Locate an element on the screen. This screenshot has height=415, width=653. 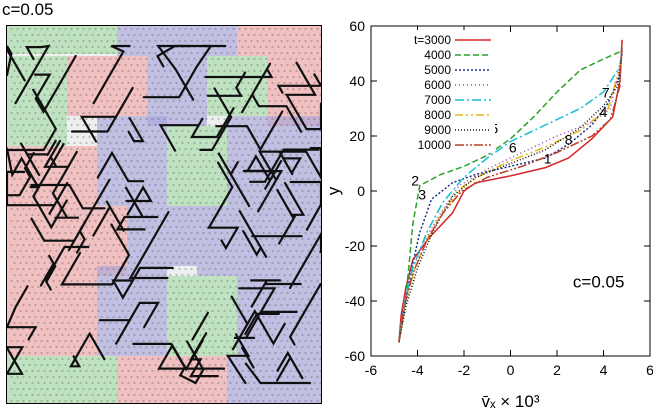
legend-entry-label: 4000 is located at coordinates (437, 55).